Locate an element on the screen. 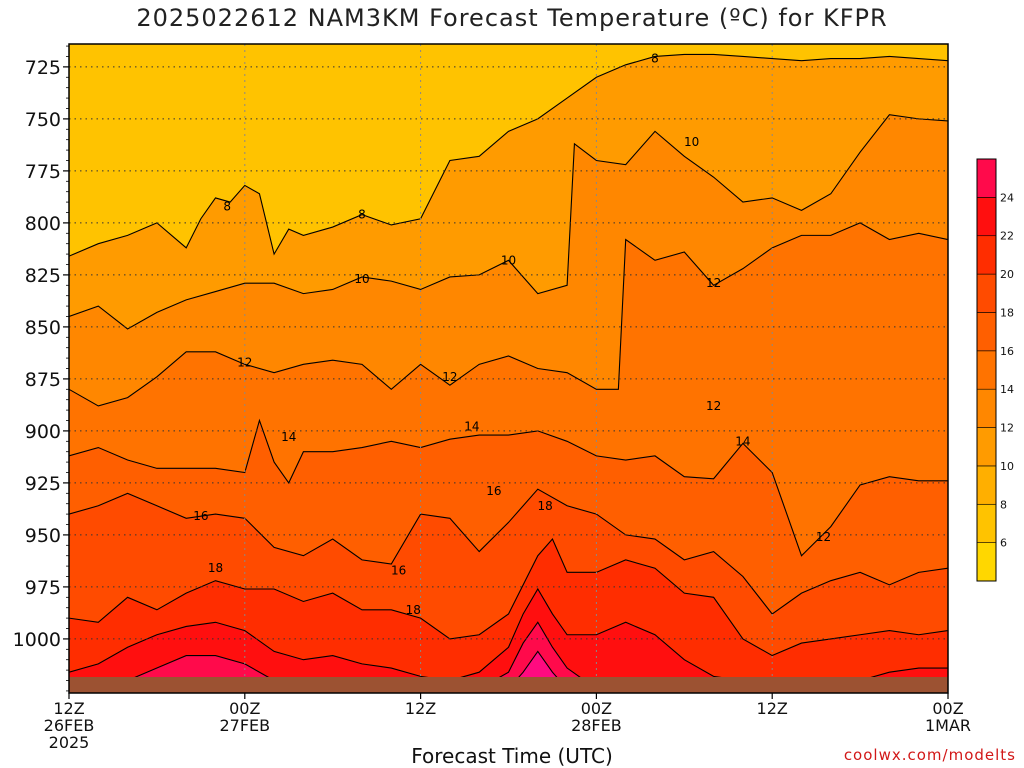  colorbar-tick-label: 20 is located at coordinates (1007, 274).